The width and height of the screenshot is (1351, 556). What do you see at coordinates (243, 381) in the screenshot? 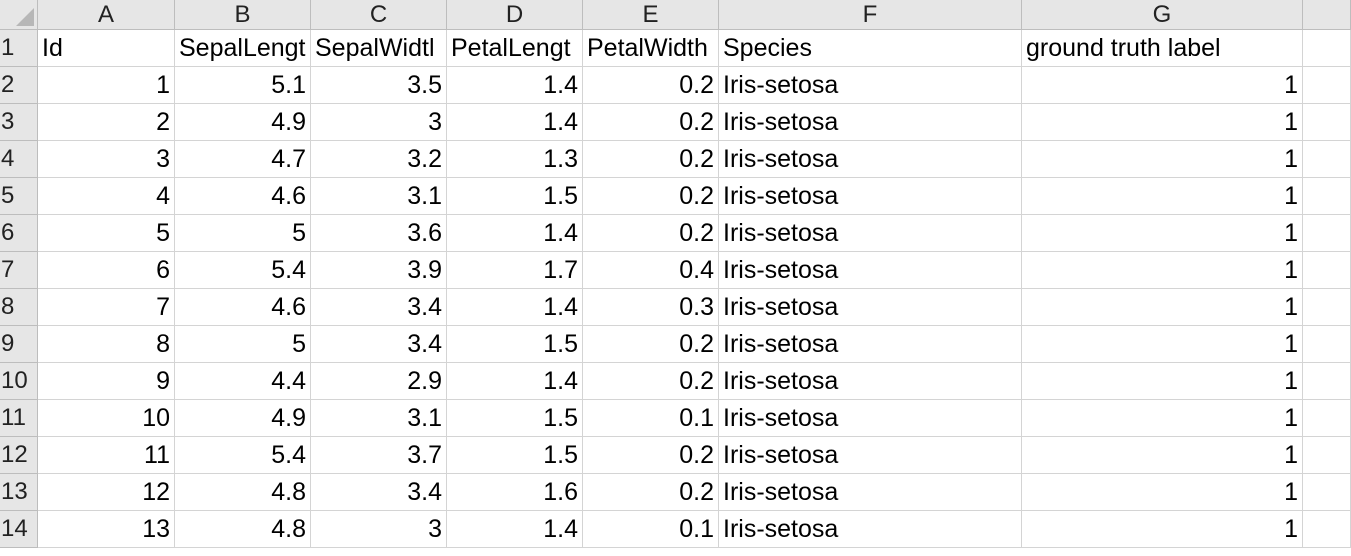
I see `data-cell: 4.4` at bounding box center [243, 381].